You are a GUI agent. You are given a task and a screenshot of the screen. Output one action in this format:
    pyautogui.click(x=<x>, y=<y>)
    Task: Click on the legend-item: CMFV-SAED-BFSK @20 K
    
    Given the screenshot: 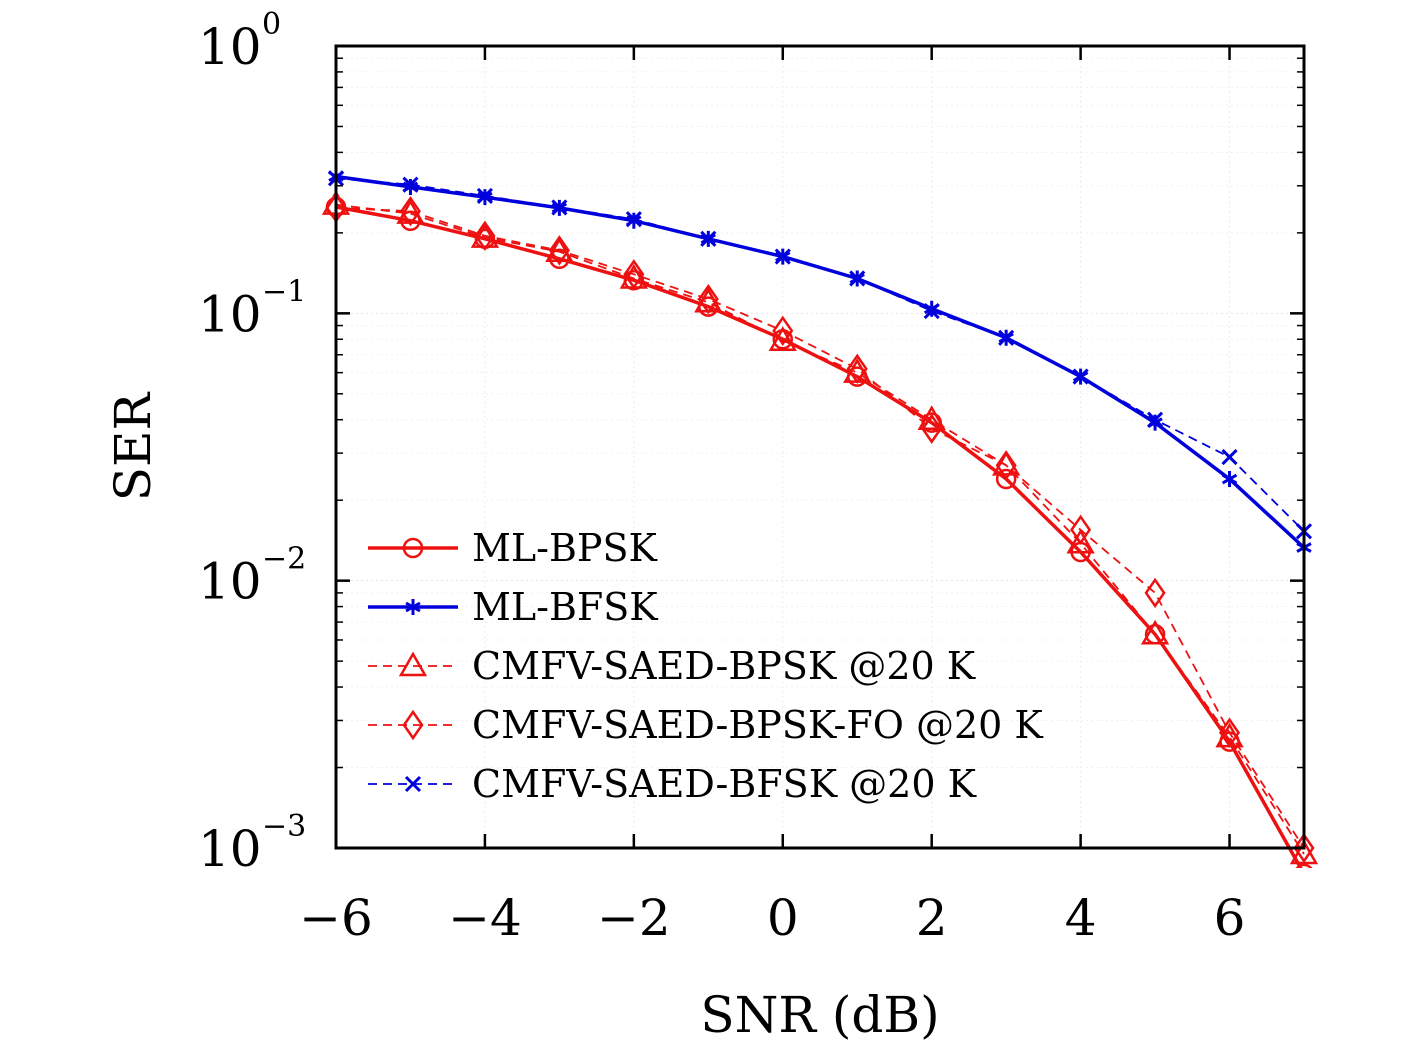 What is the action you would take?
    pyautogui.click(x=672, y=784)
    